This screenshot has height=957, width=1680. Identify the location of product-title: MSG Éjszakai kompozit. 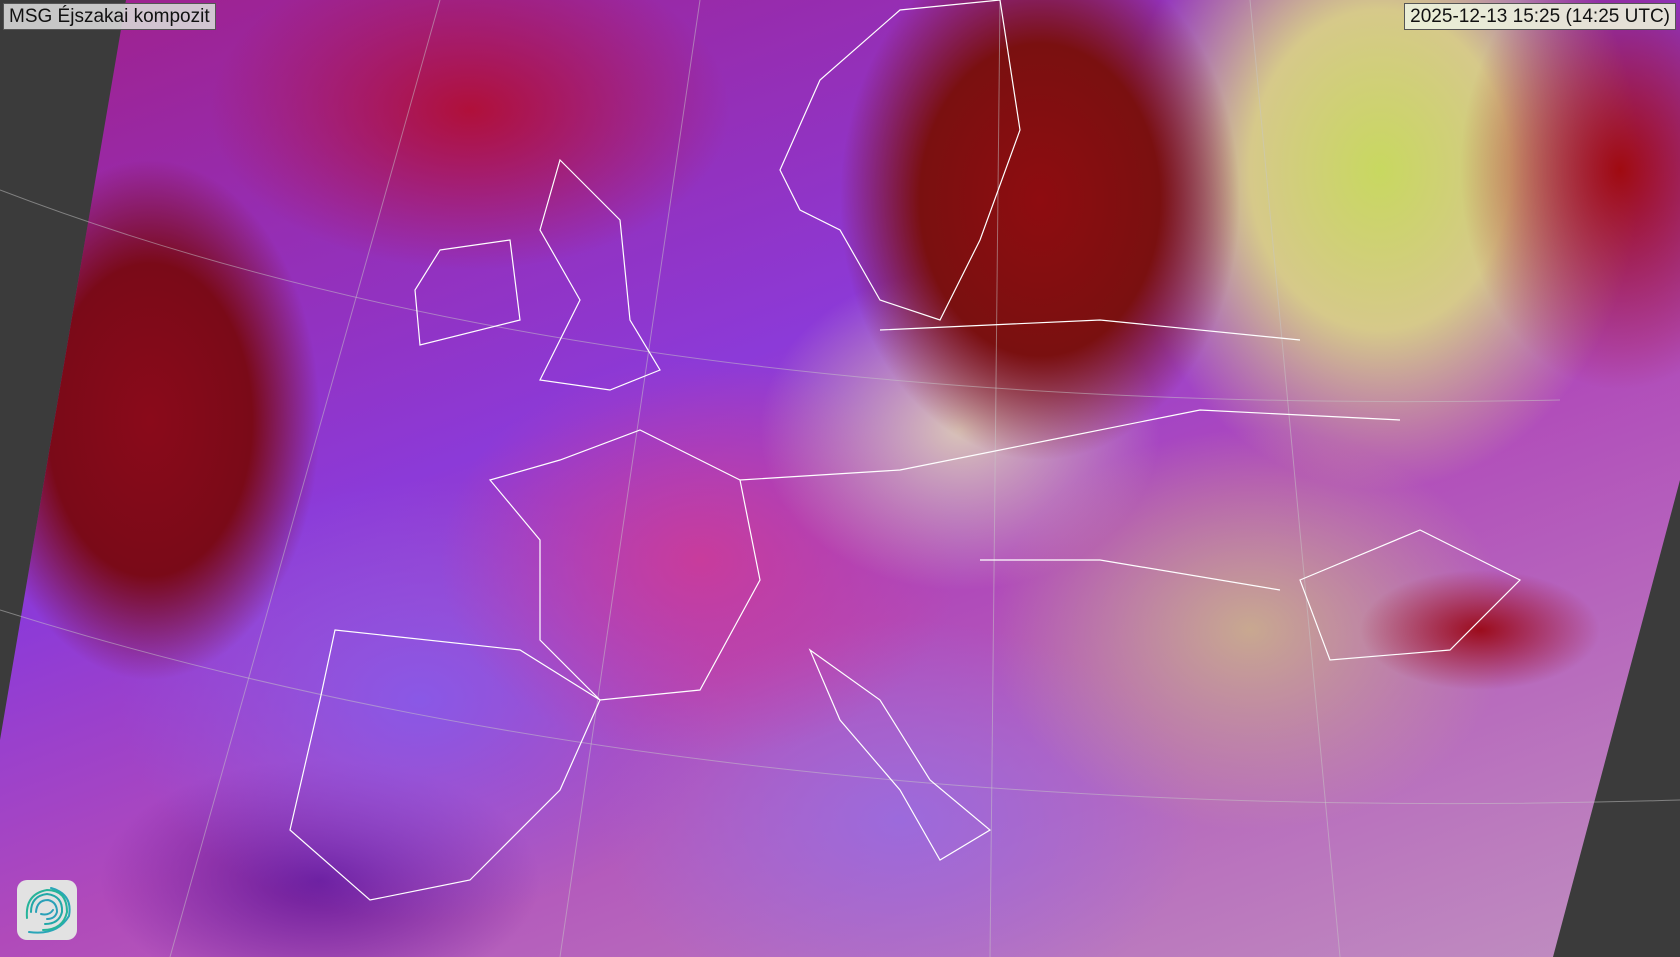
(109, 16).